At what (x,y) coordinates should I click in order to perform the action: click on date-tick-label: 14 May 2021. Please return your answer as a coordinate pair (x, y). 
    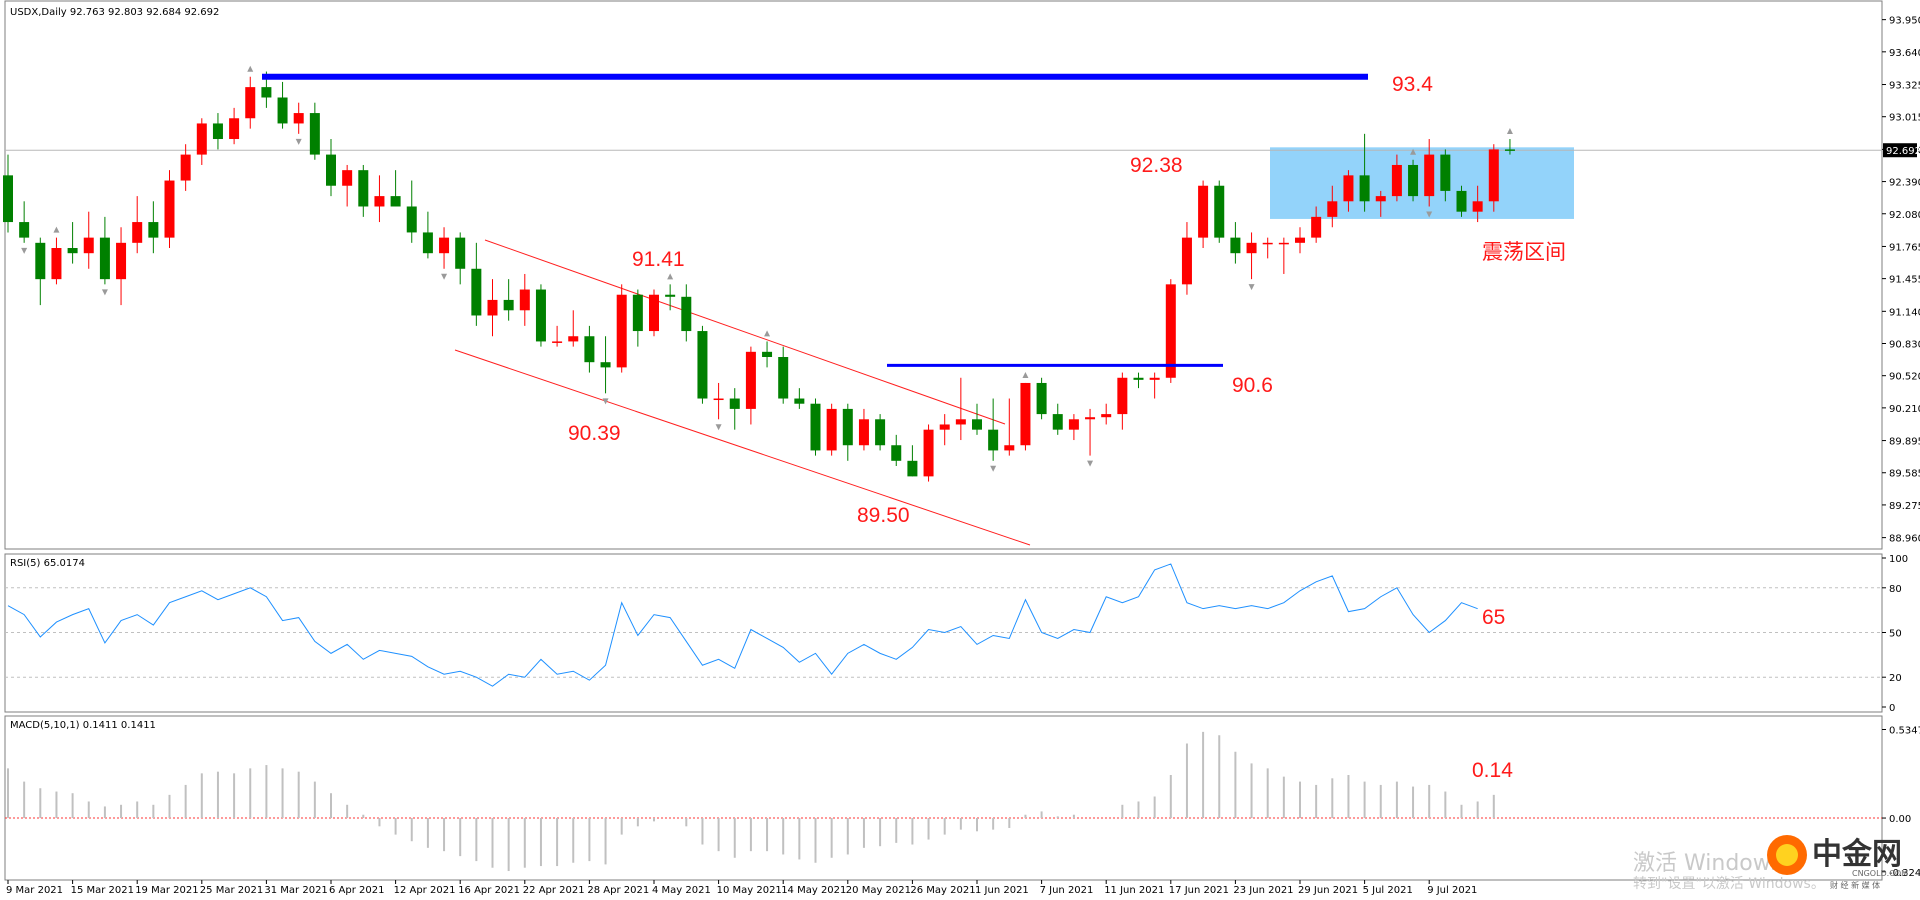
    Looking at the image, I should click on (813, 890).